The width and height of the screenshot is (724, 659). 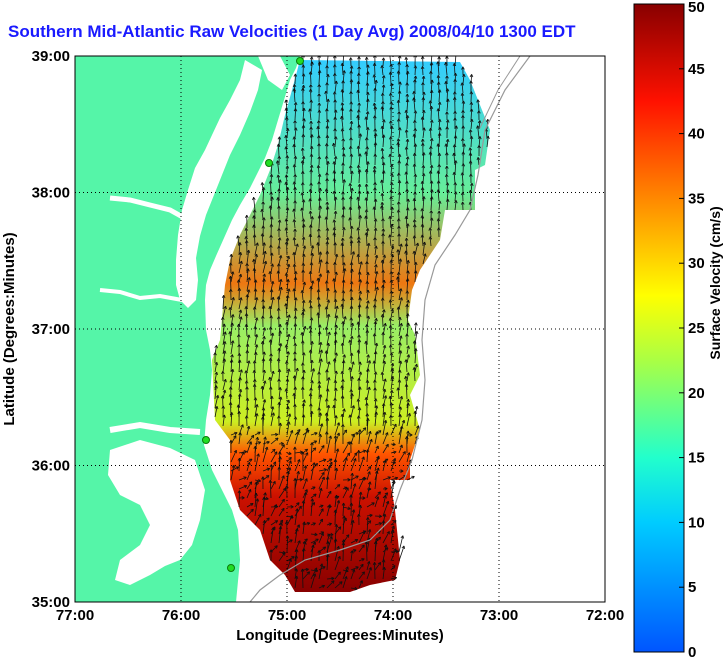 What do you see at coordinates (696, 393) in the screenshot?
I see `colorbar-tick-label: 20` at bounding box center [696, 393].